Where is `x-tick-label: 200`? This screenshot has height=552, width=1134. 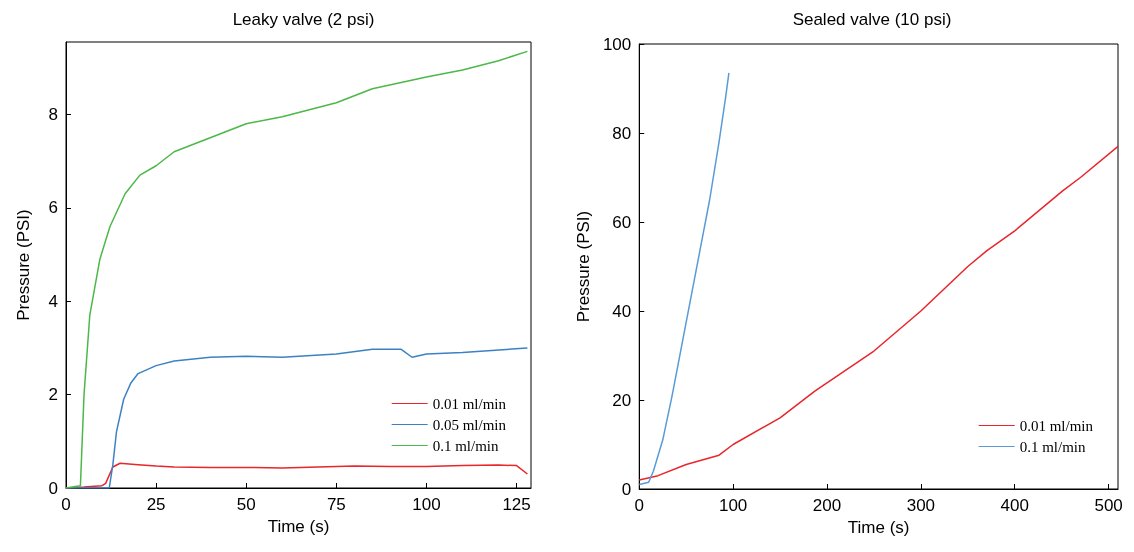
x-tick-label: 200 is located at coordinates (827, 505).